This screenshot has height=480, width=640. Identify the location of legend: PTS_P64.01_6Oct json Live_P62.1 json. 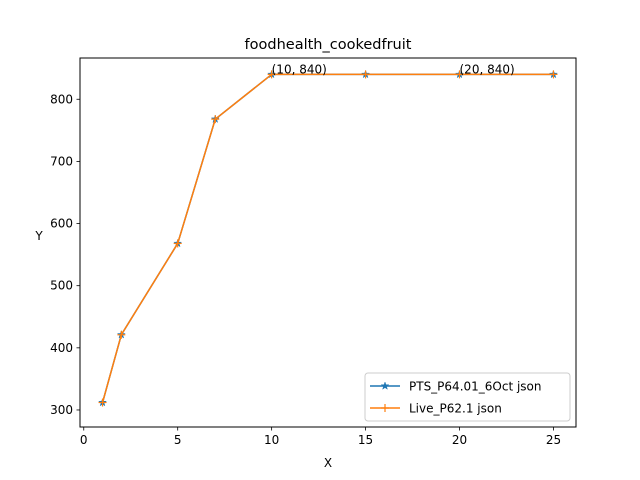
(467, 397).